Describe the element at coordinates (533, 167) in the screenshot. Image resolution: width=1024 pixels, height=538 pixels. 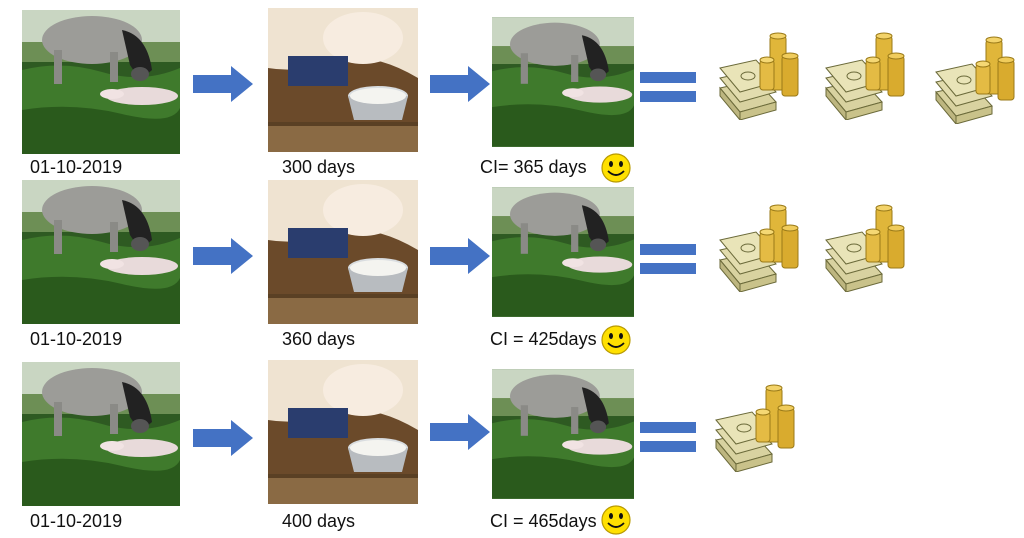
I see `calving-interval-label: CI= 365 days` at that location.